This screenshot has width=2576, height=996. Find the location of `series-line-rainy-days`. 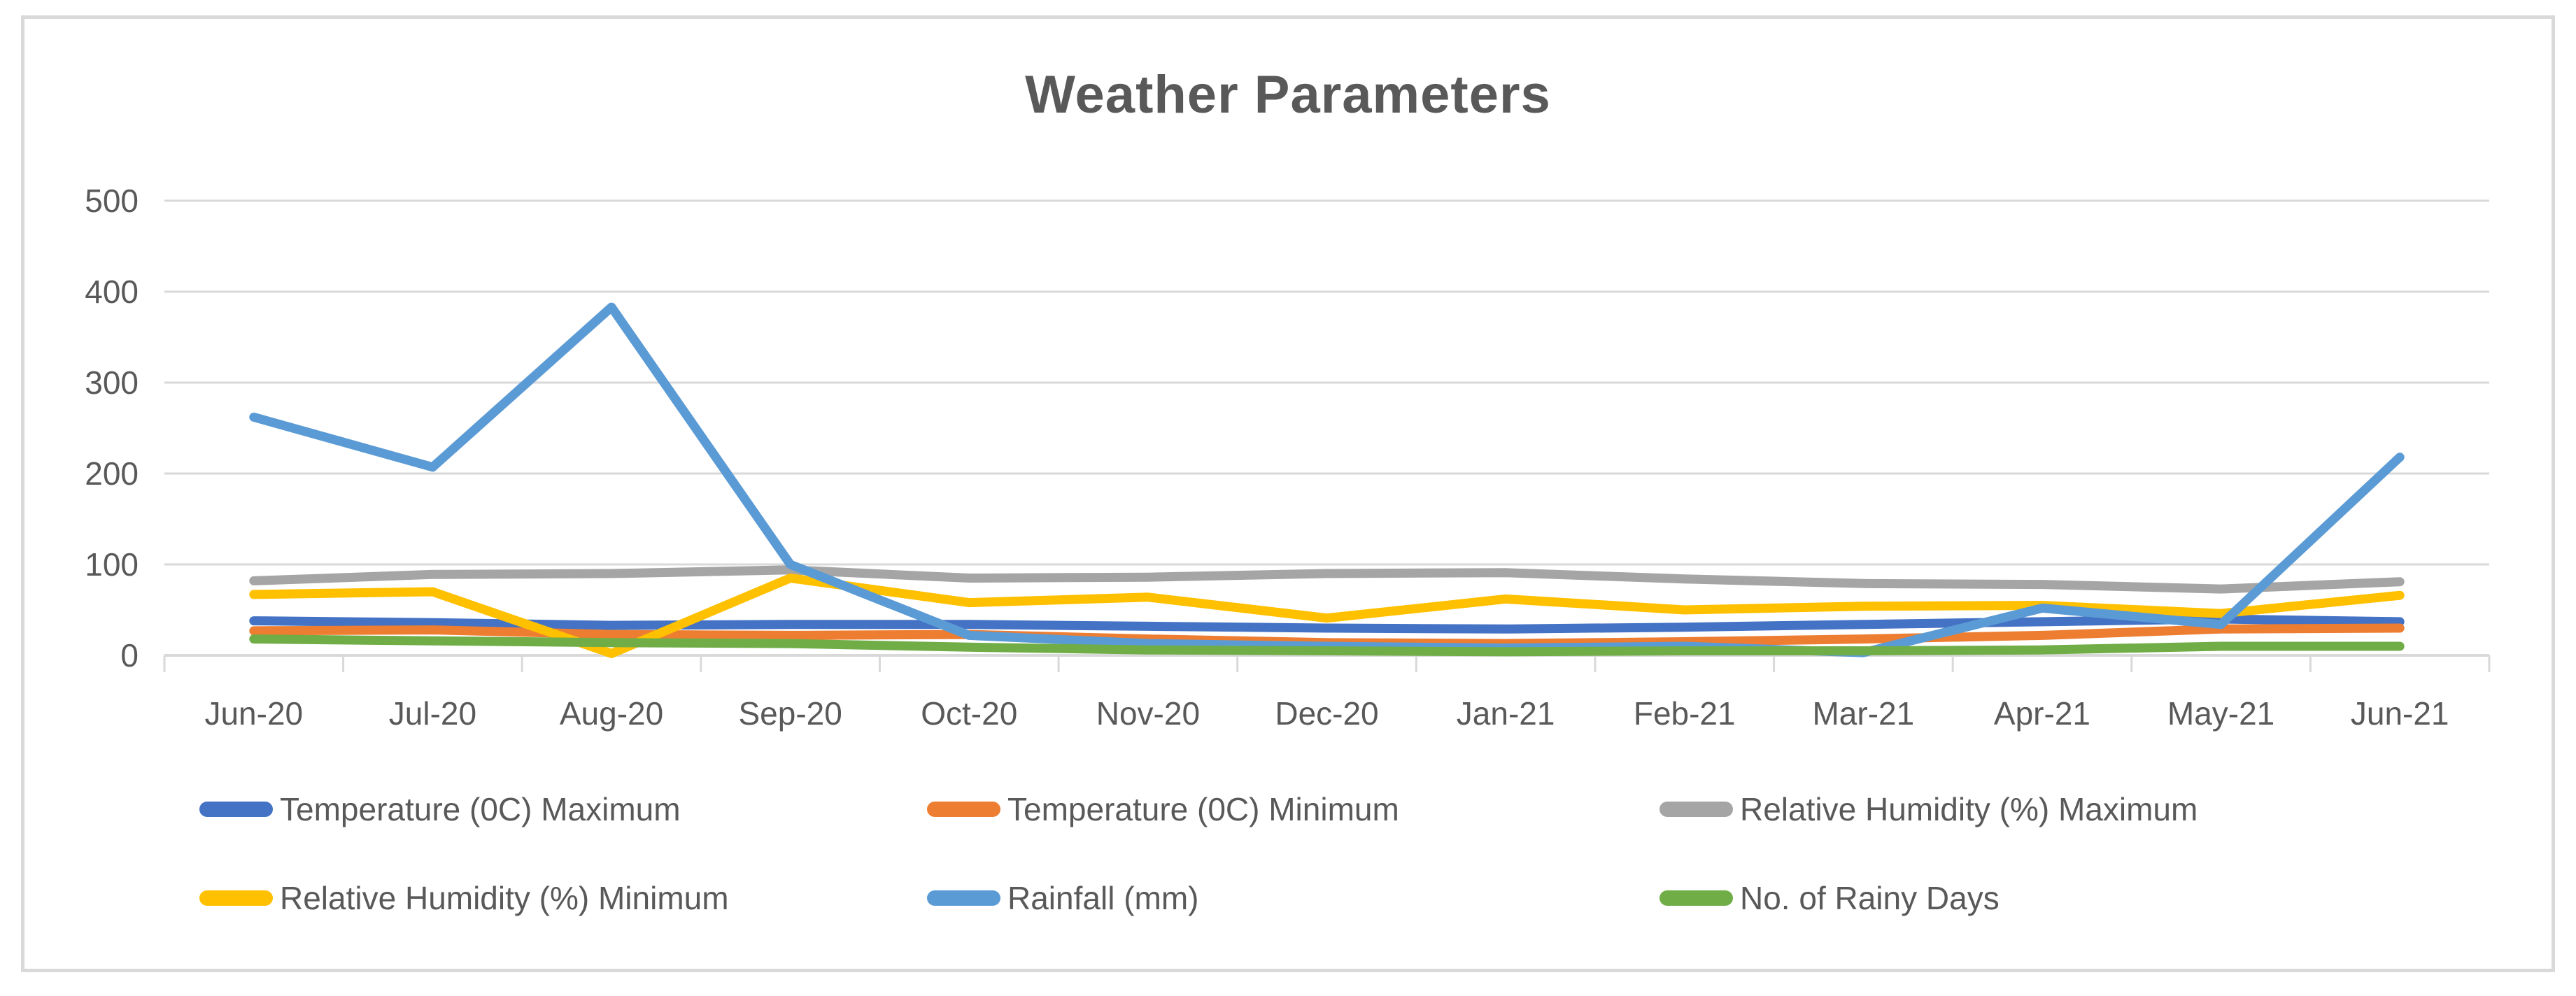

series-line-rainy-days is located at coordinates (1327, 645).